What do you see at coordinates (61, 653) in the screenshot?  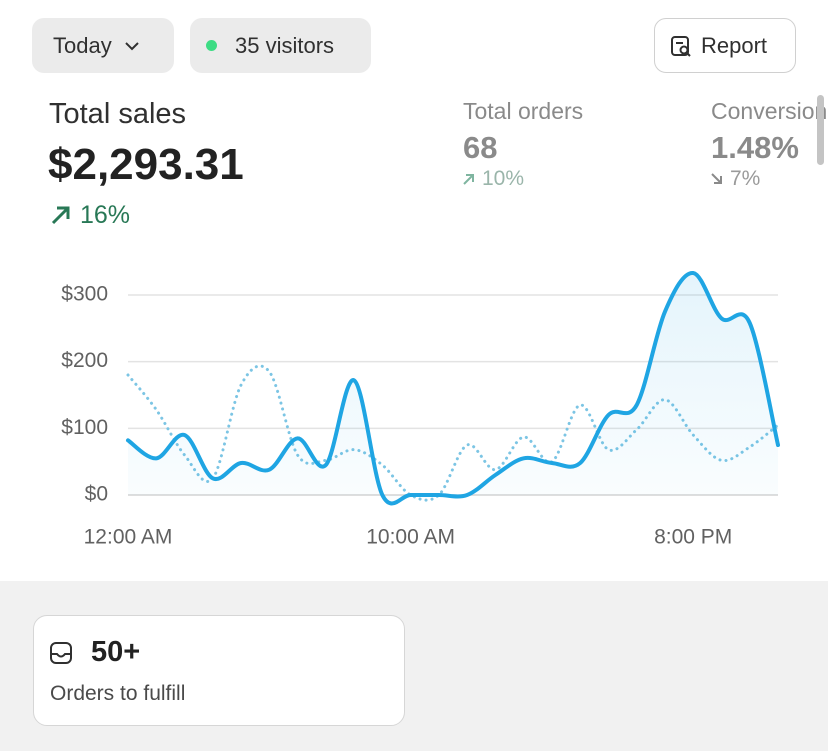 I see `inbox-icon` at bounding box center [61, 653].